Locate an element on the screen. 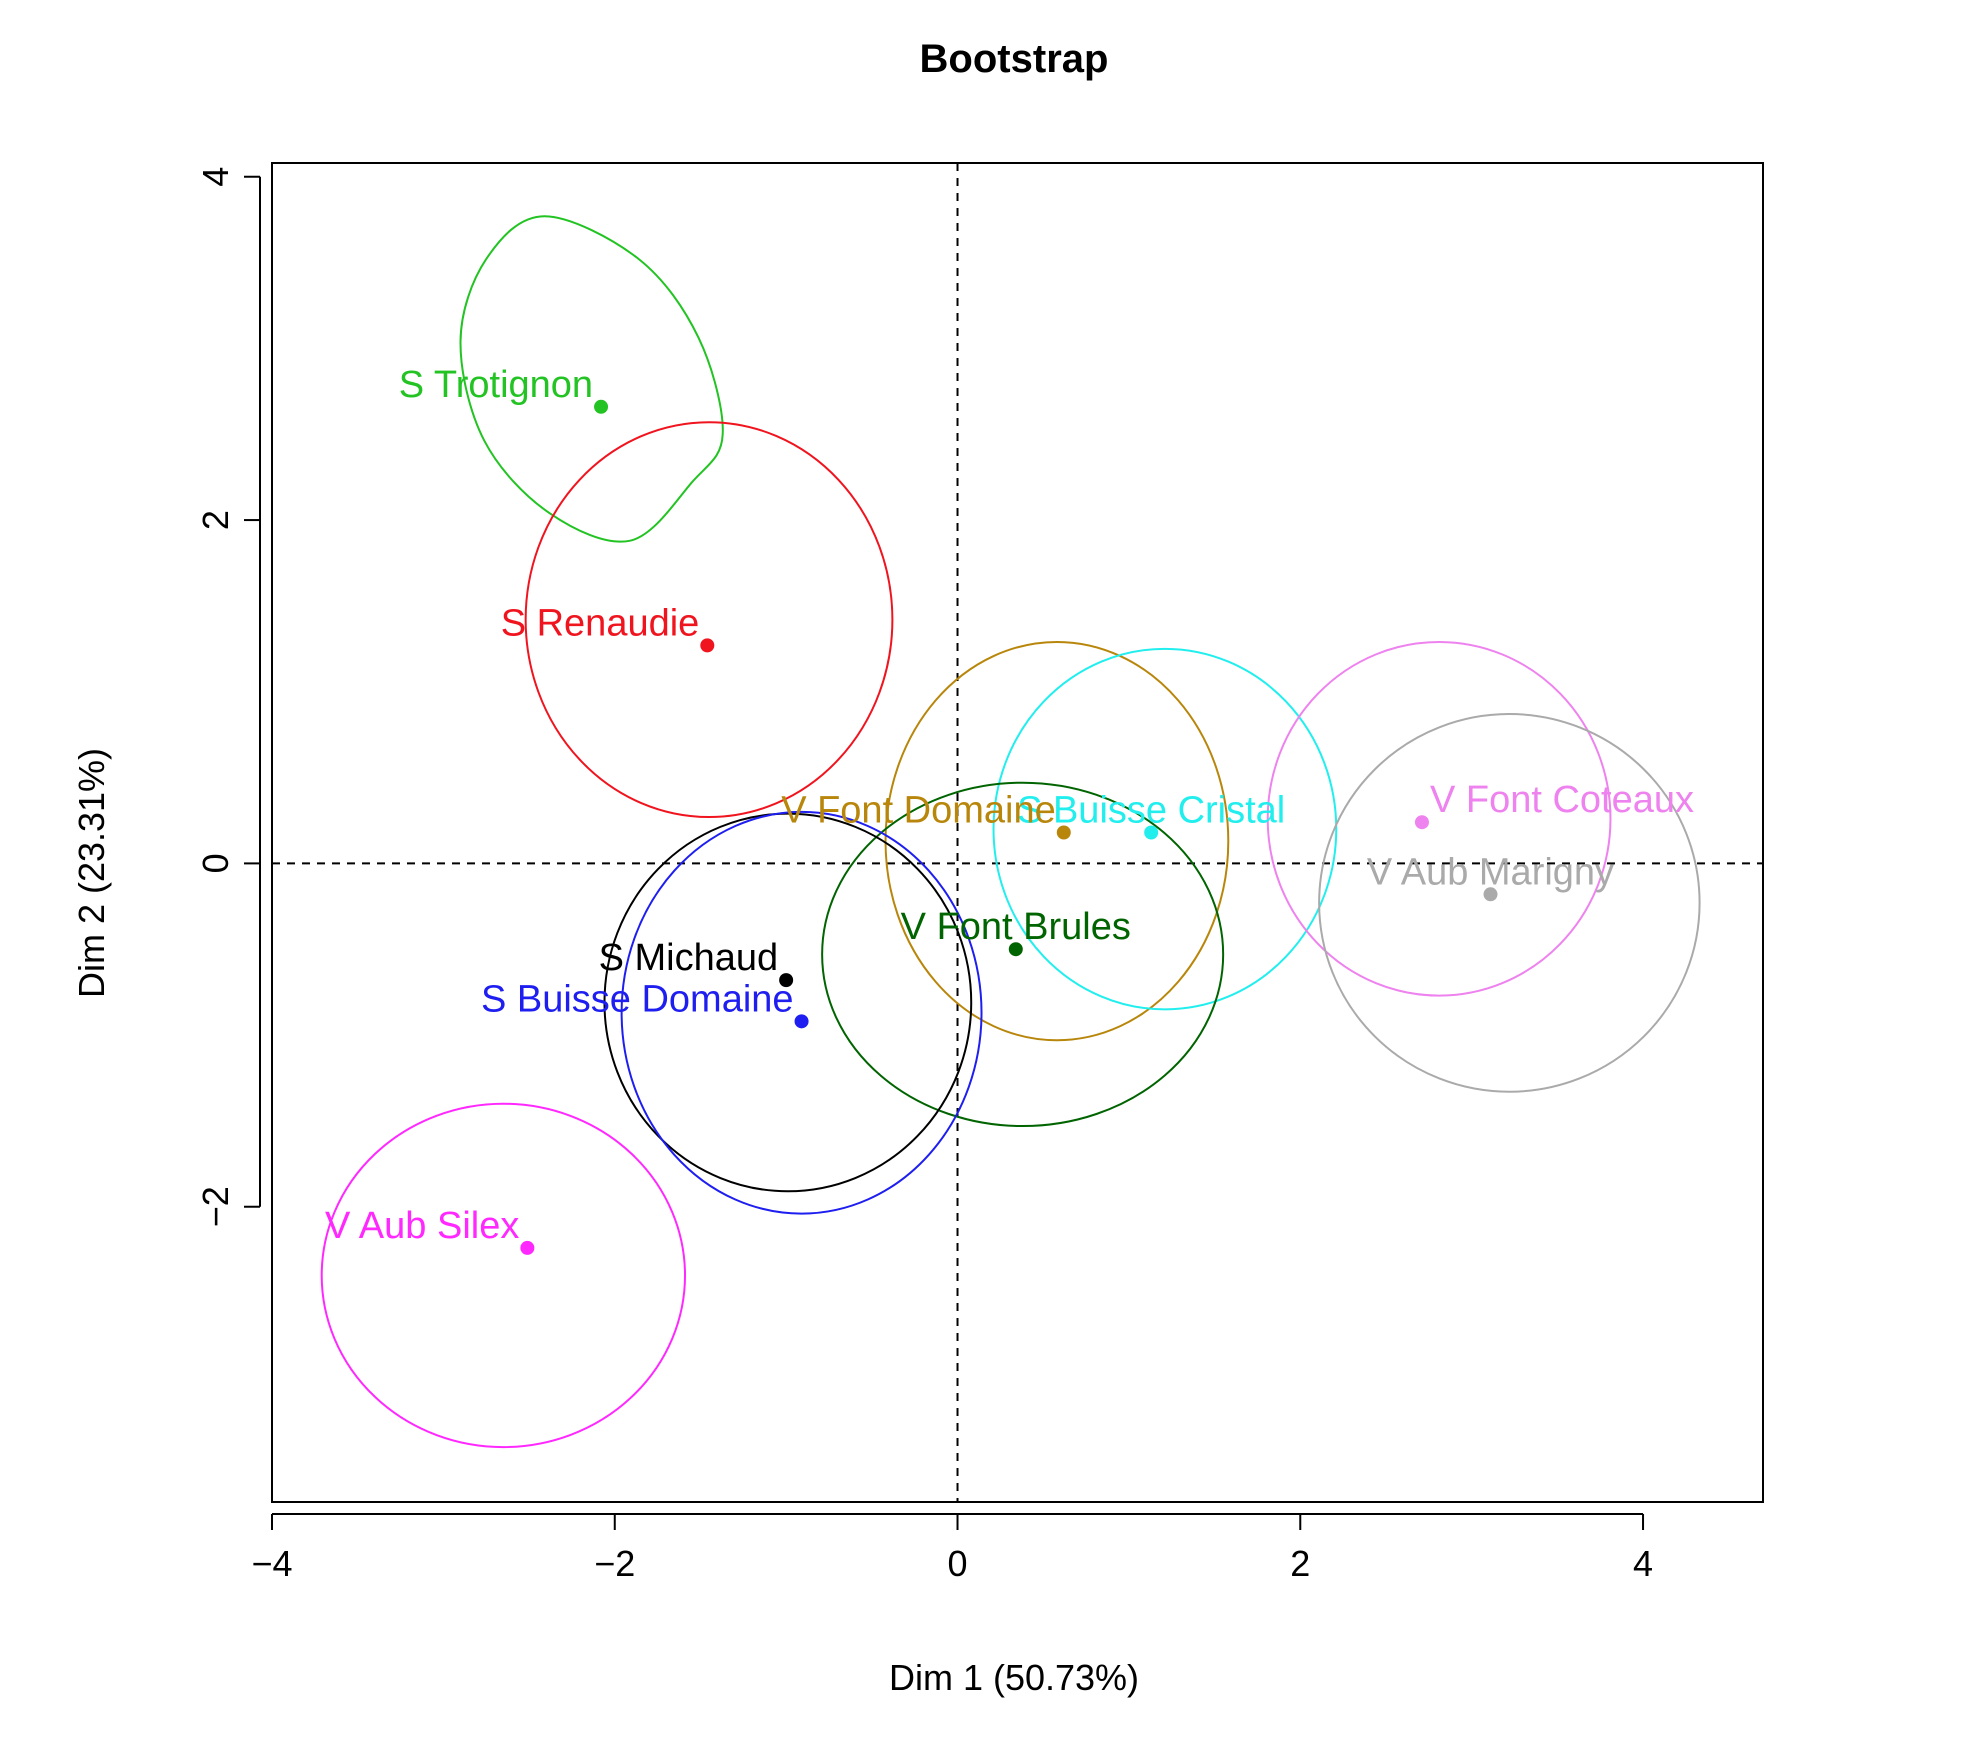 The image size is (1978, 1739). ellipse-v-font-domaine is located at coordinates (1057, 841).